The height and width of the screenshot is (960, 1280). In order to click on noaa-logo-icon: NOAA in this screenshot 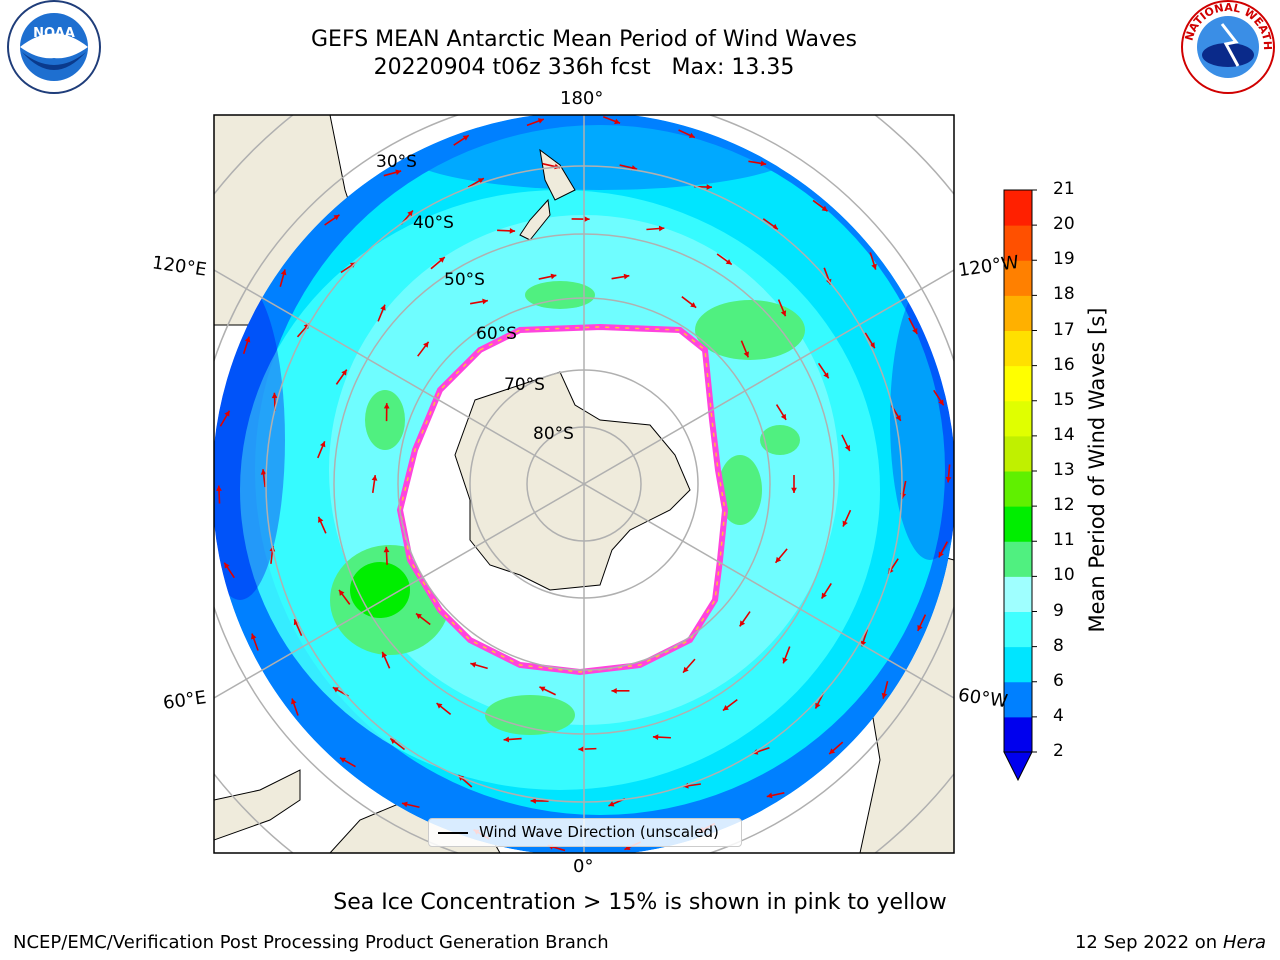, I will do `click(54, 47)`.